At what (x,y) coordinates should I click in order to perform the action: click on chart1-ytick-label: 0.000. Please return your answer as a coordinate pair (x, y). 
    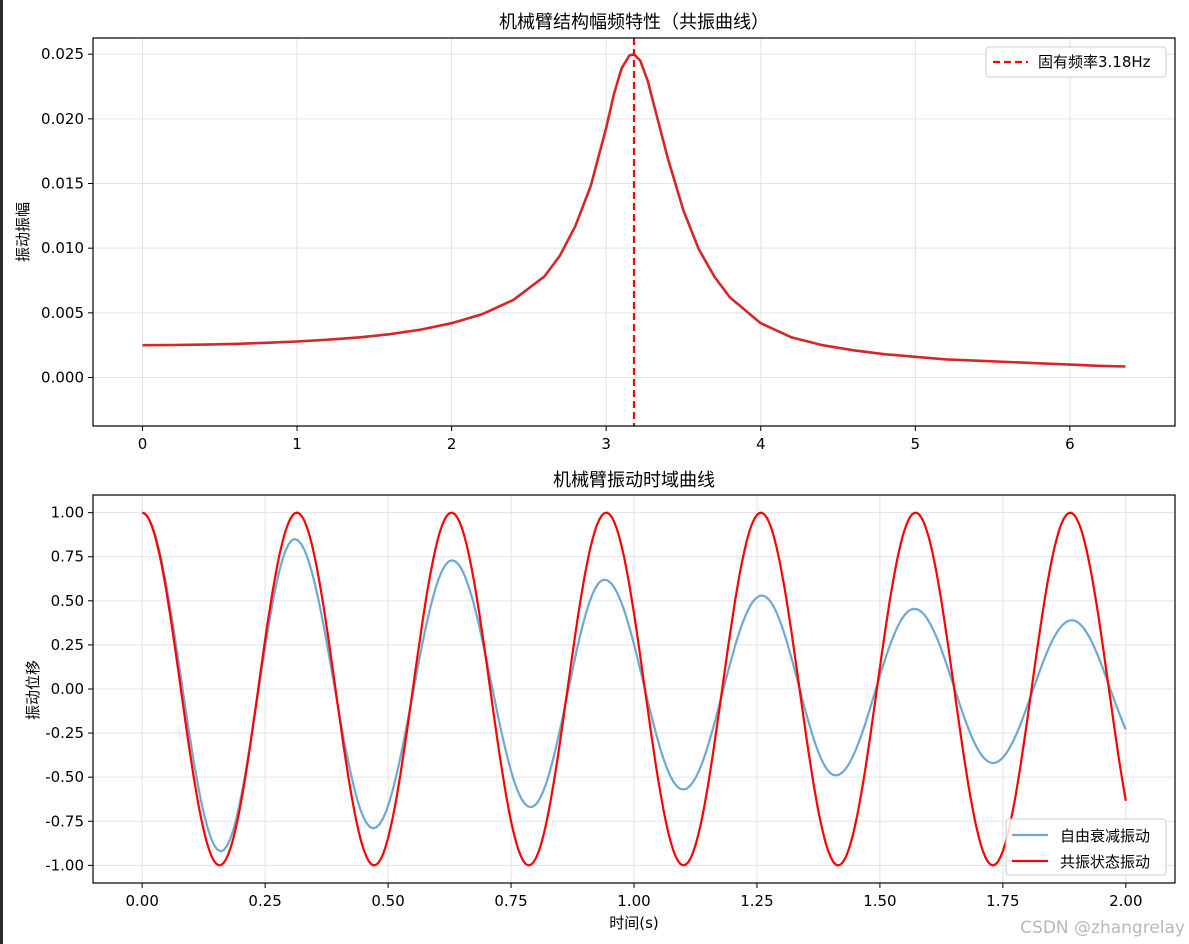
    Looking at the image, I should click on (62, 378).